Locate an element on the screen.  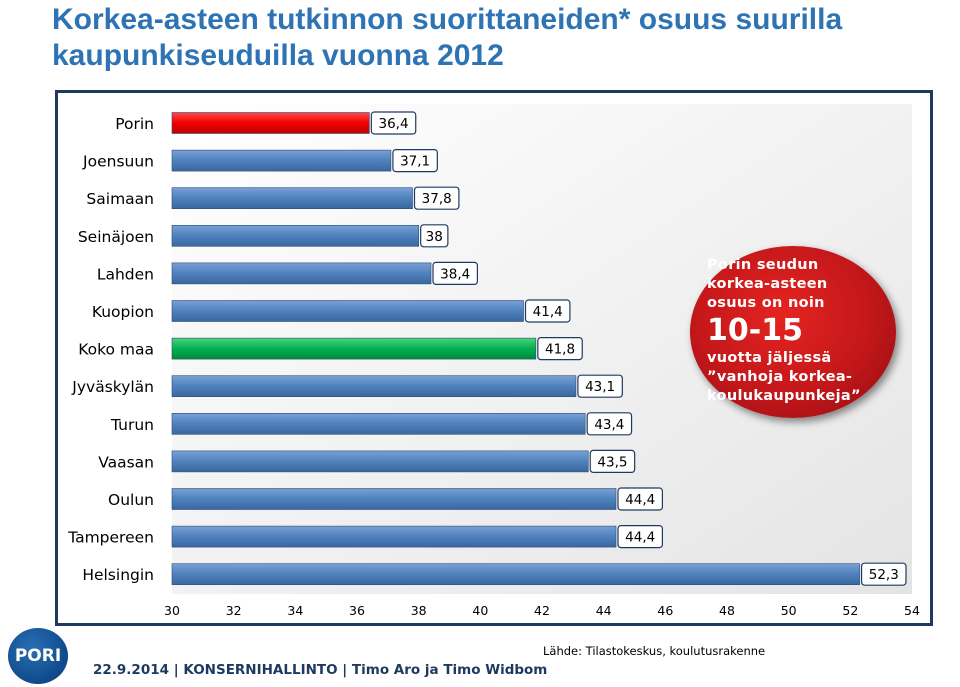
value-label-box-saimaan is located at coordinates (436, 198).